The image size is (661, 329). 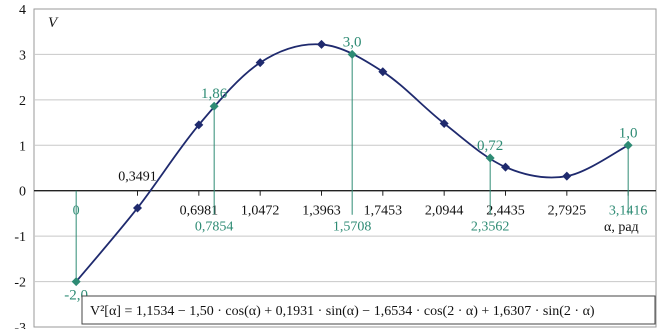 What do you see at coordinates (22, 10) in the screenshot?
I see `y-tick-label: 4` at bounding box center [22, 10].